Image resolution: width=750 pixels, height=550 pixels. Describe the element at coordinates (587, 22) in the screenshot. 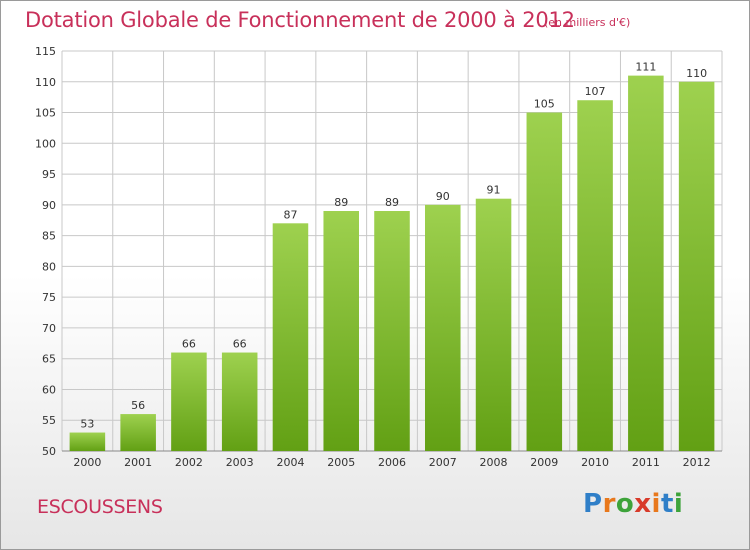

I see `chart-unit: (en milliers d'€)` at that location.